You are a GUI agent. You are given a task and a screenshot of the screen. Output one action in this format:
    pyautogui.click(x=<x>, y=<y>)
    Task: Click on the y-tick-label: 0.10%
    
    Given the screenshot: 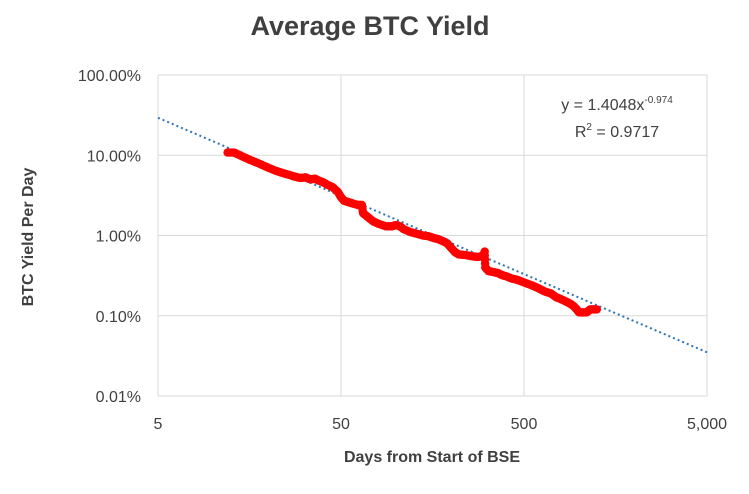 What is the action you would take?
    pyautogui.click(x=118, y=317)
    